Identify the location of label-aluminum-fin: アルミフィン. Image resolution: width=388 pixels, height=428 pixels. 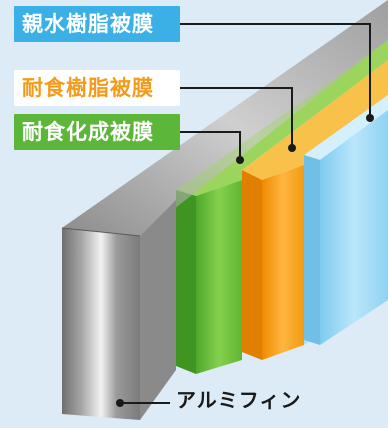
(239, 400).